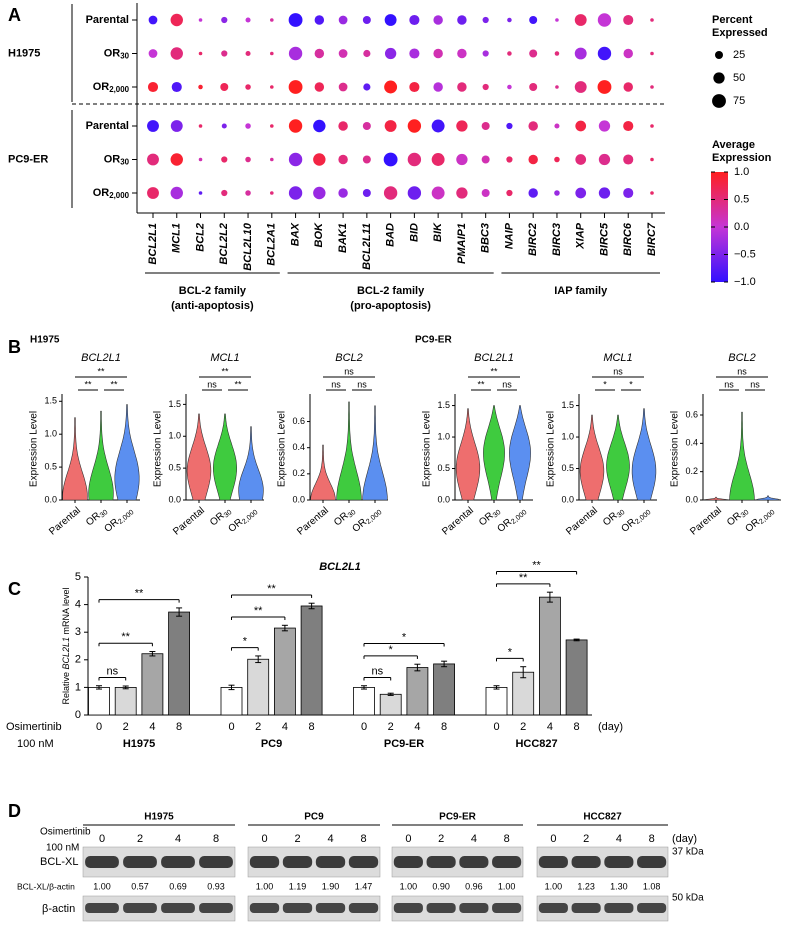  I want to click on y-axis-label: Expression Level, so click(551, 449).